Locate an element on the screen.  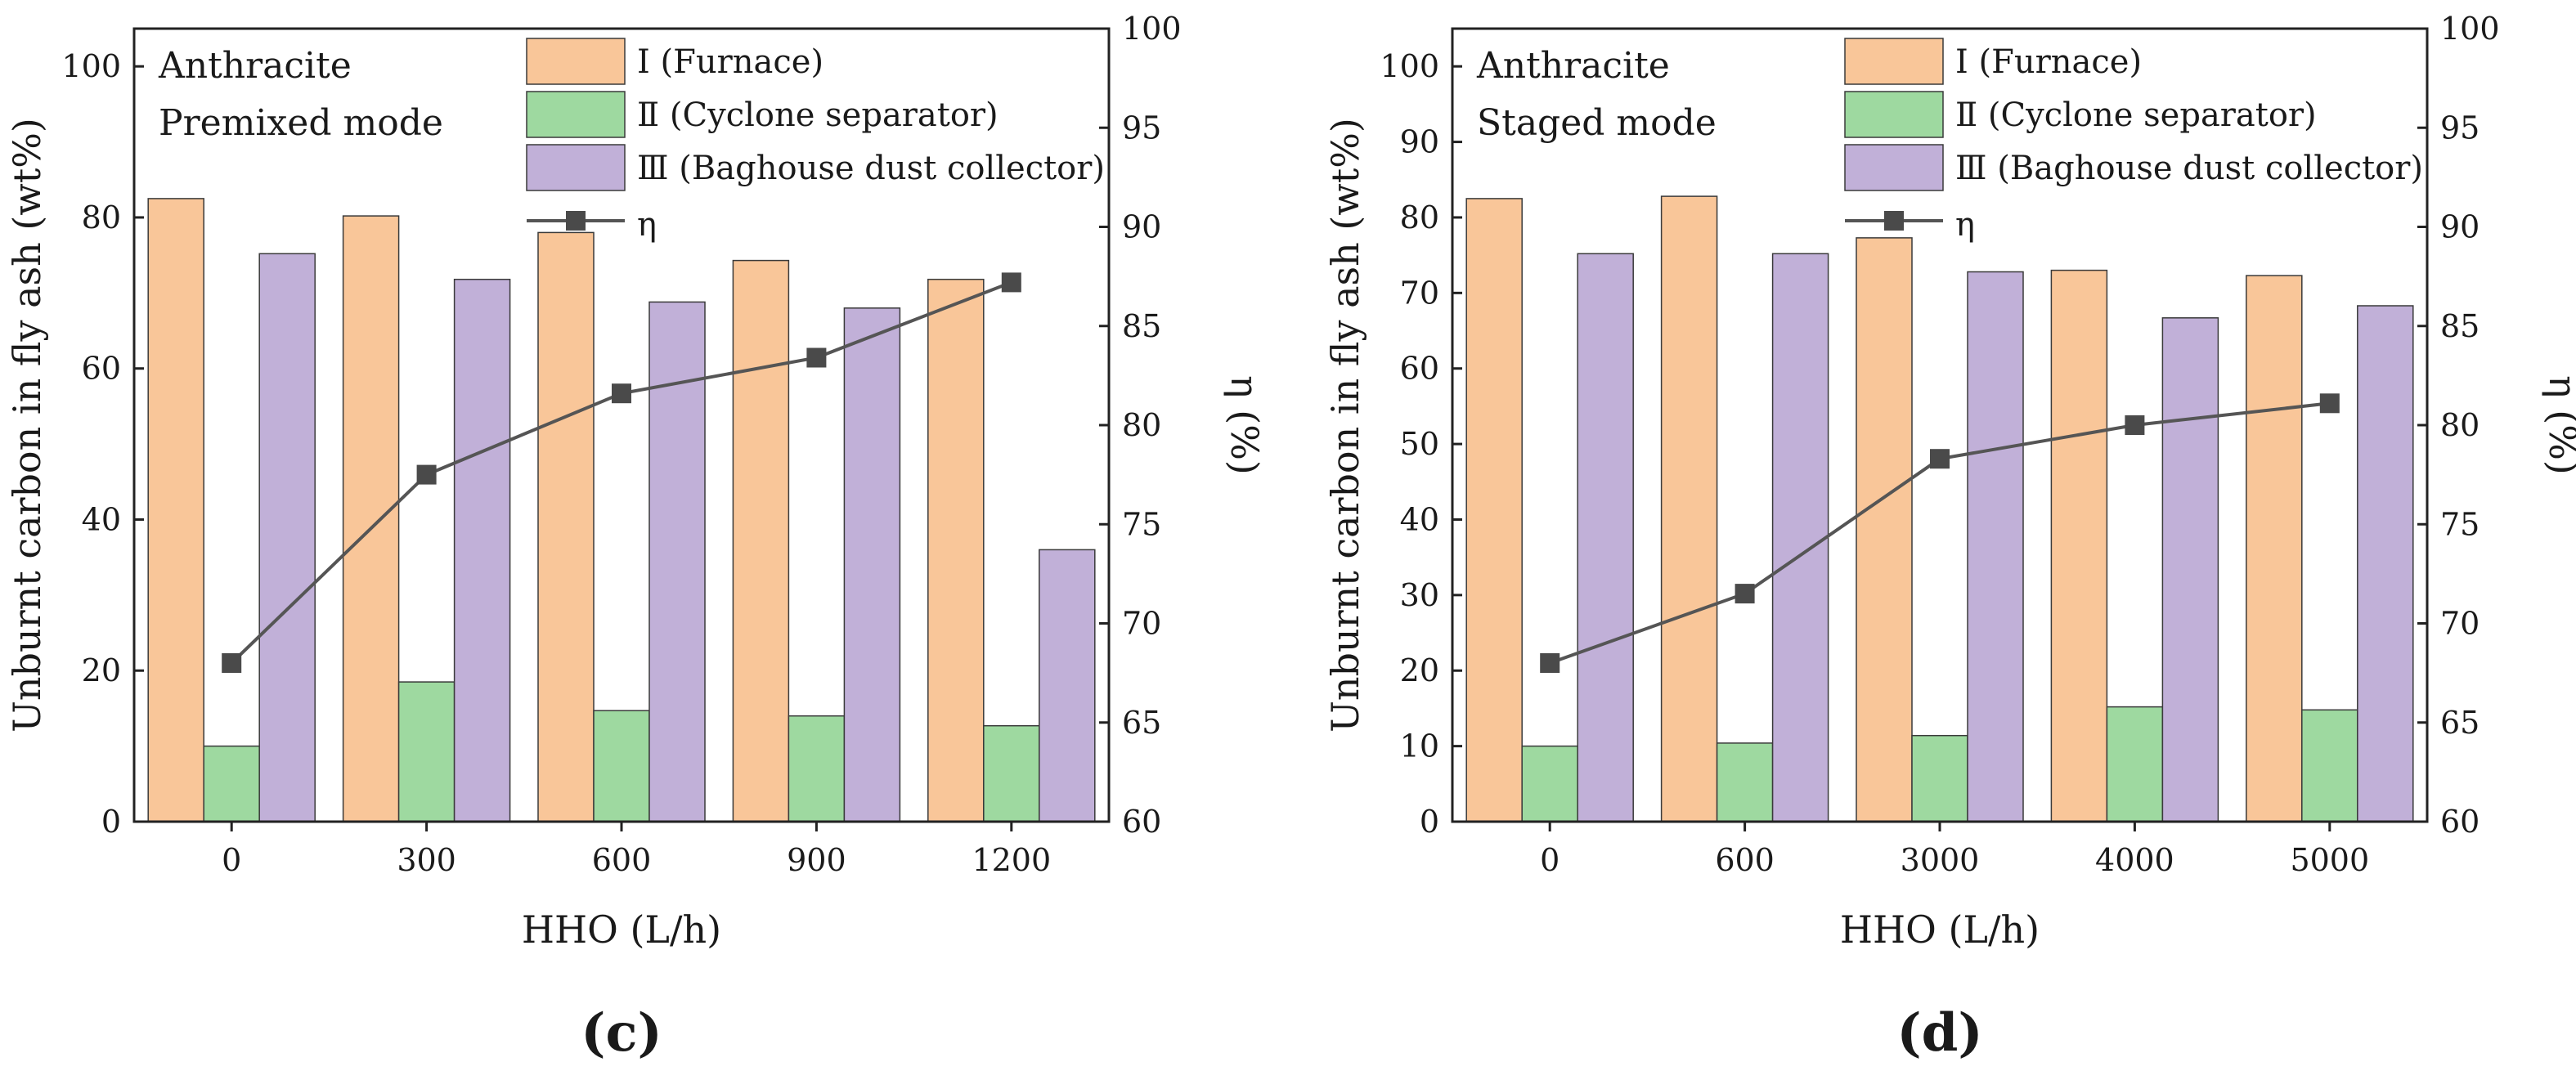
ytick-label: 50 is located at coordinates (1419, 444).